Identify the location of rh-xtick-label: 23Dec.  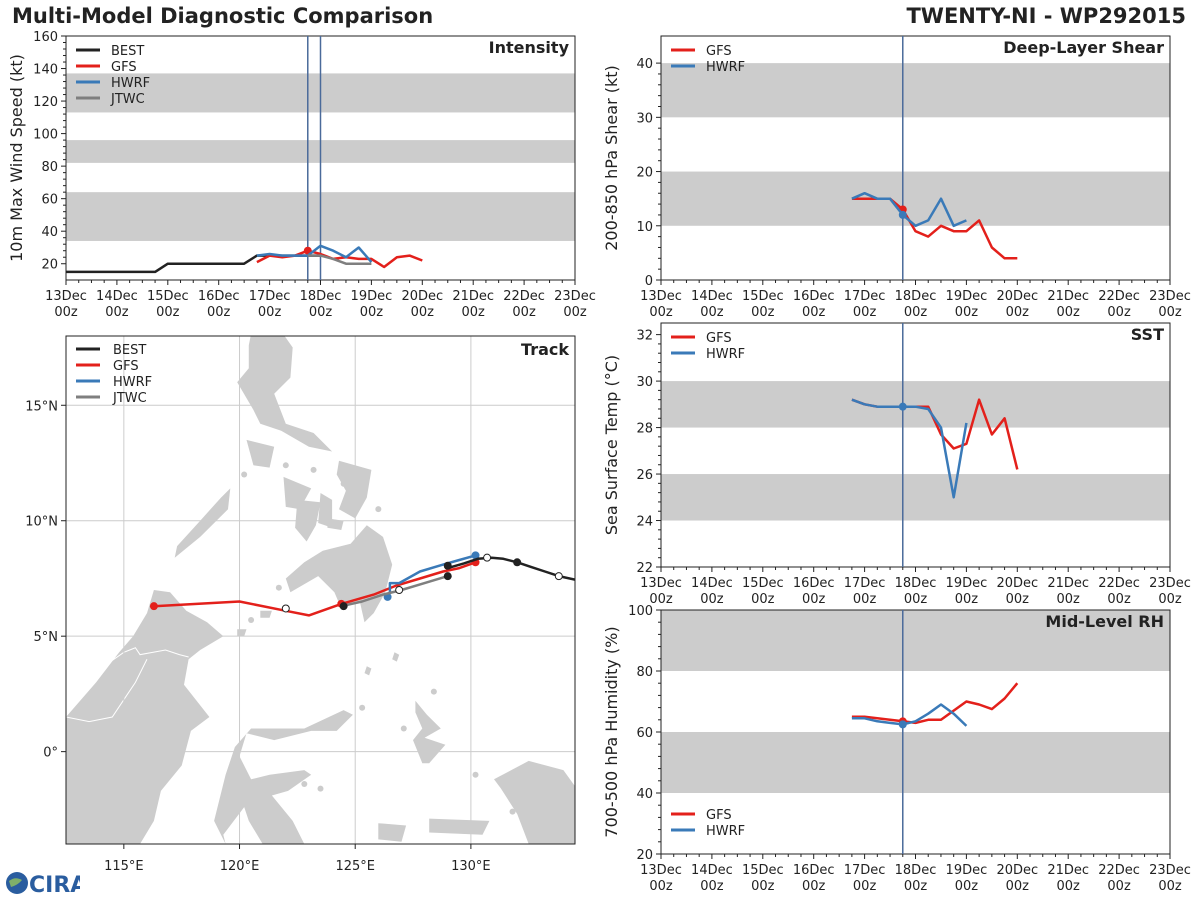
(1170, 870).